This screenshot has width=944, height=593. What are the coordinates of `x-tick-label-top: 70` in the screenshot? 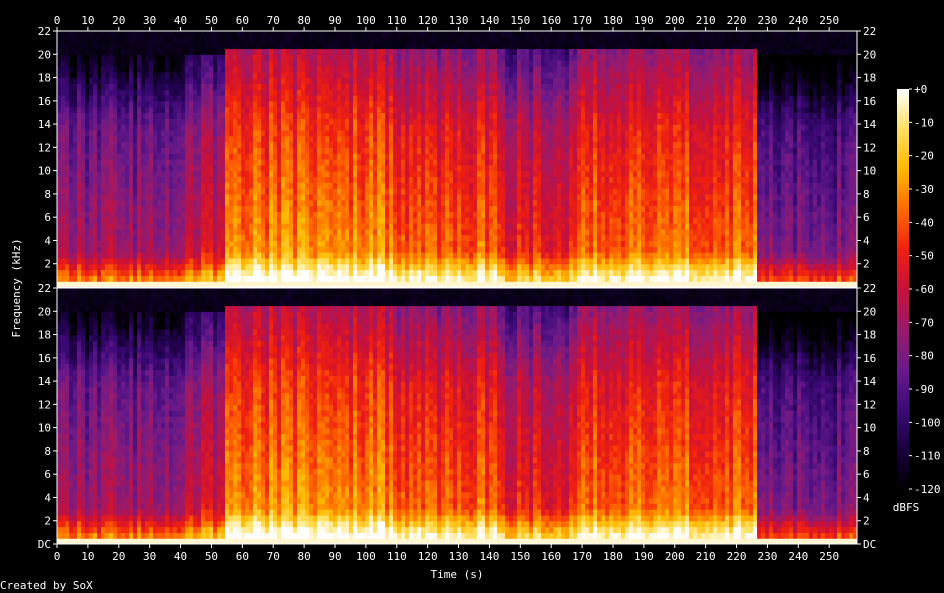 It's located at (273, 20).